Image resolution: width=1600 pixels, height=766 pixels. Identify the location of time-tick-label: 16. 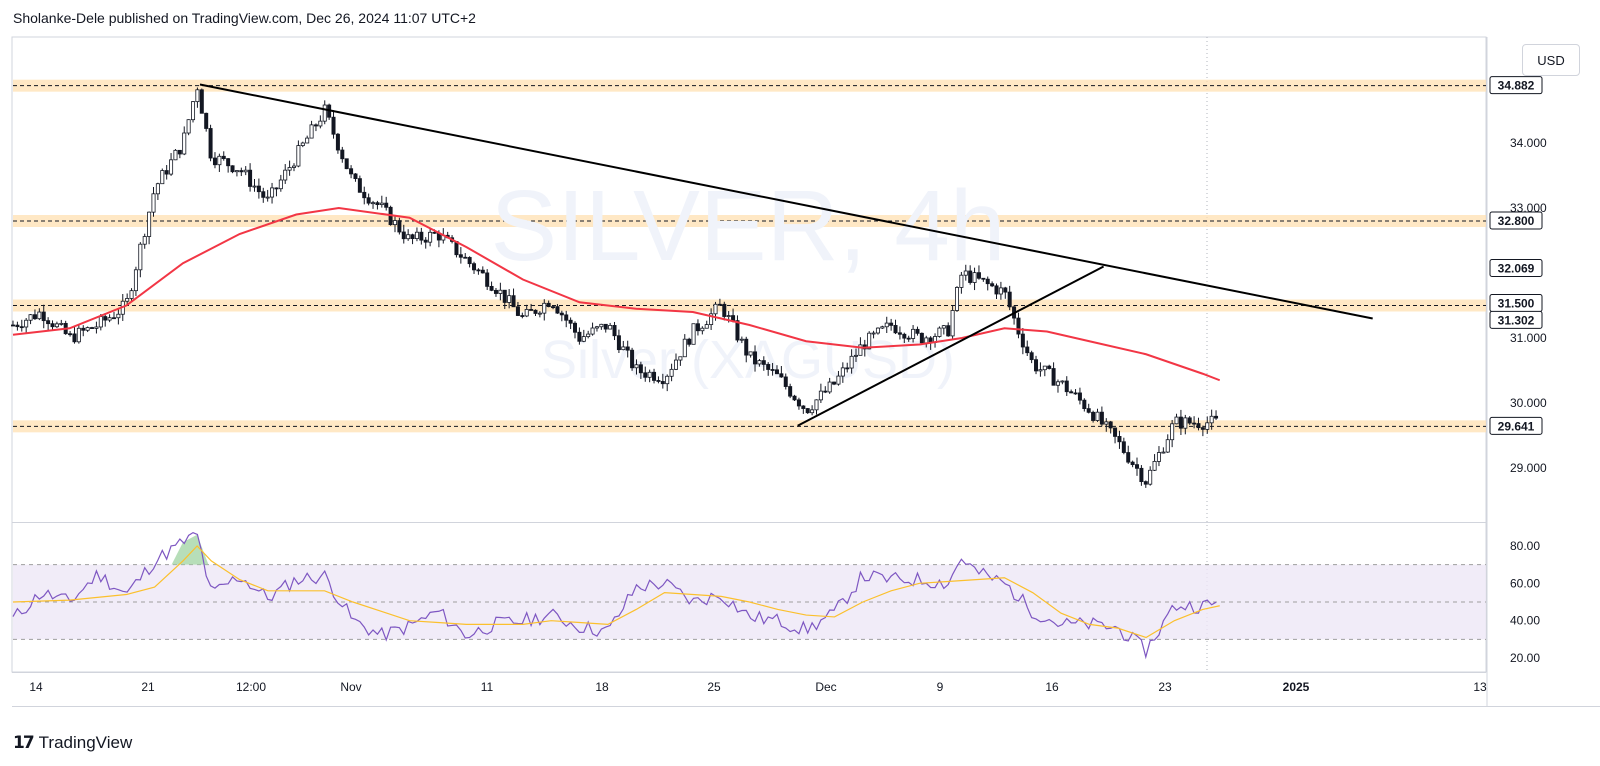
(1052, 687).